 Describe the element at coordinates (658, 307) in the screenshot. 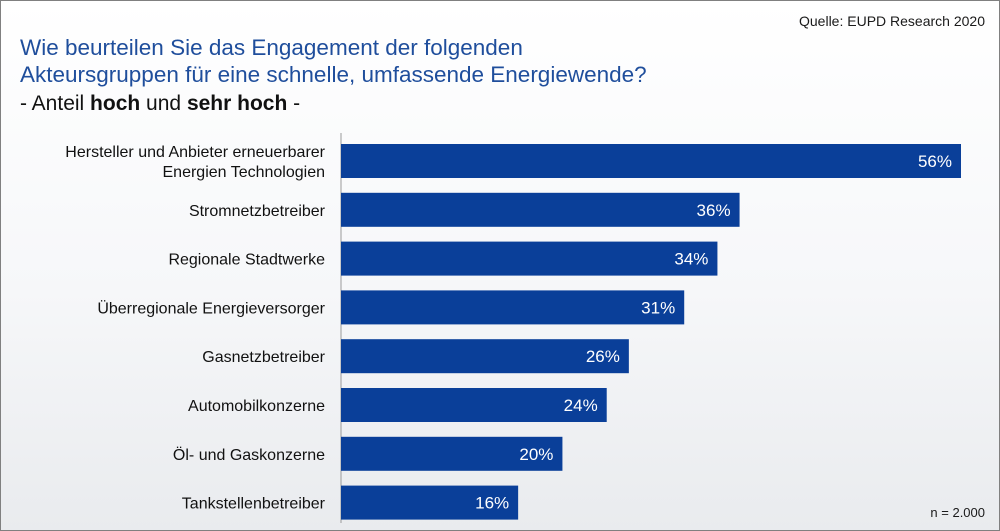

I see `value-label: 31%` at that location.